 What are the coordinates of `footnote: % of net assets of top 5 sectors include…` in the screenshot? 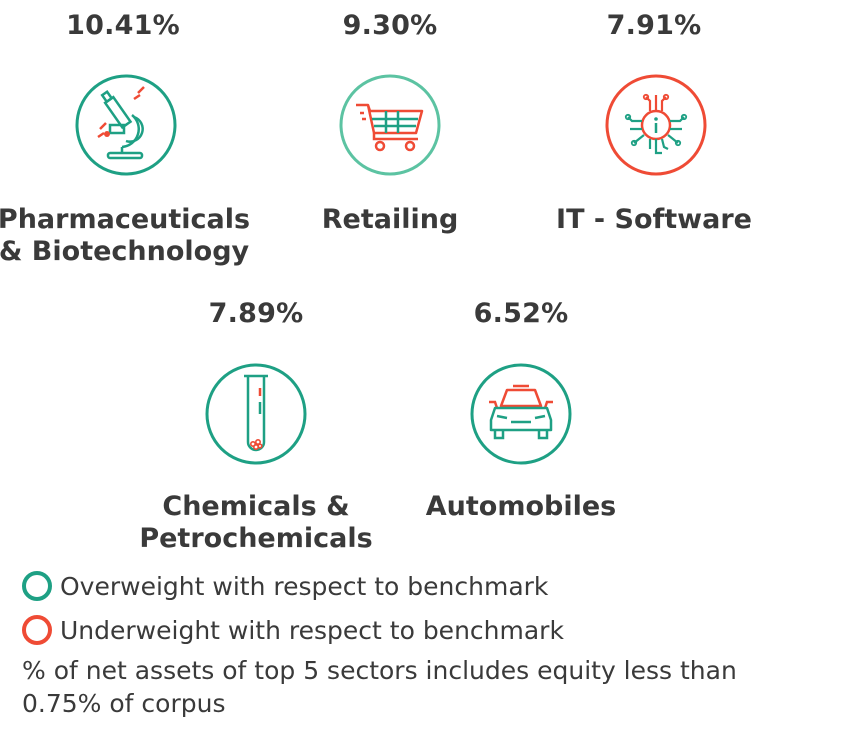 It's located at (379, 687).